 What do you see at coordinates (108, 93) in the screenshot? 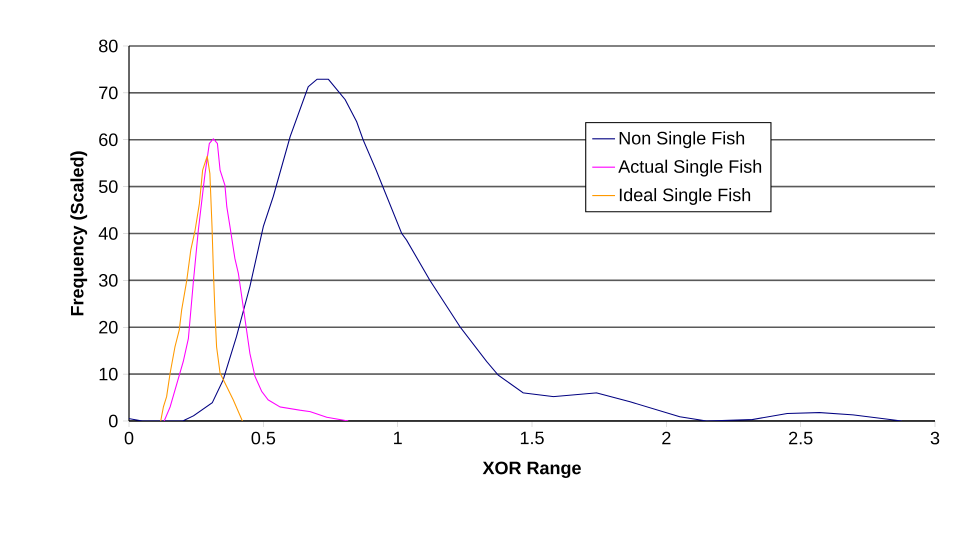
I see `y-tick-label: 70` at bounding box center [108, 93].